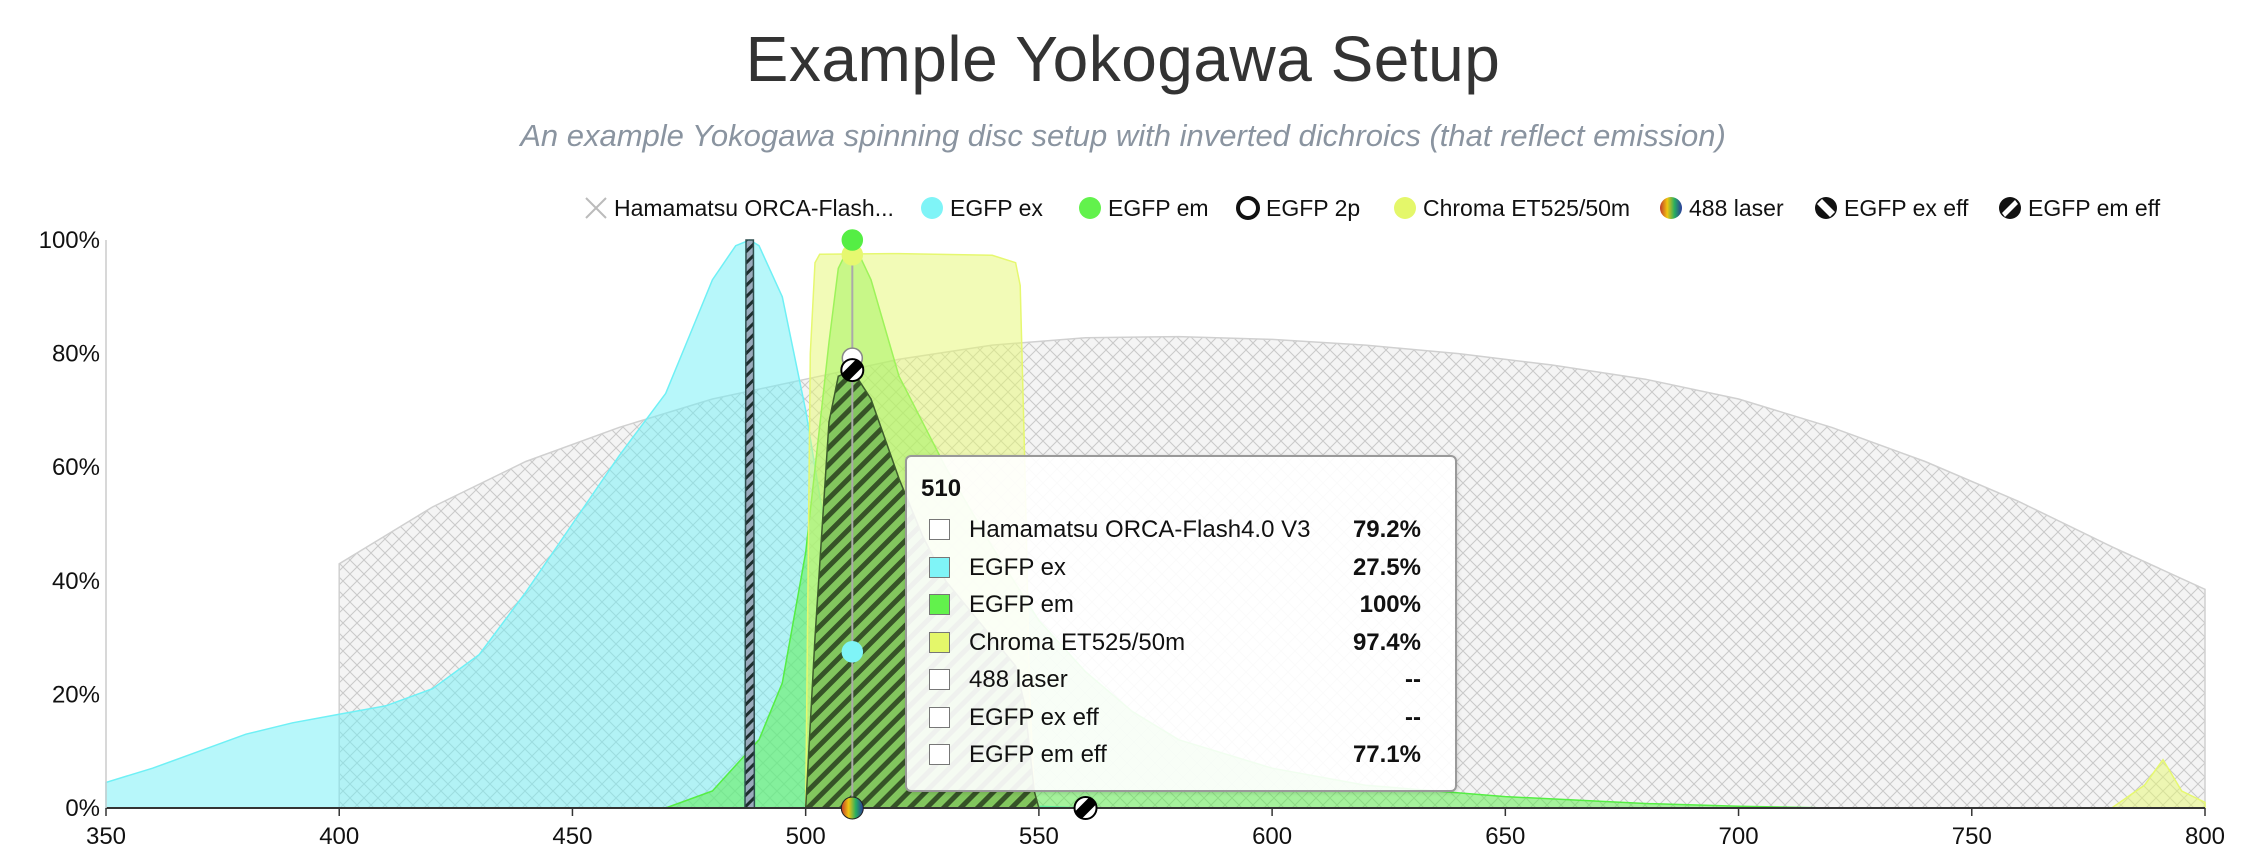  I want to click on tooltip-series-value: 77.1%, so click(1386, 754).